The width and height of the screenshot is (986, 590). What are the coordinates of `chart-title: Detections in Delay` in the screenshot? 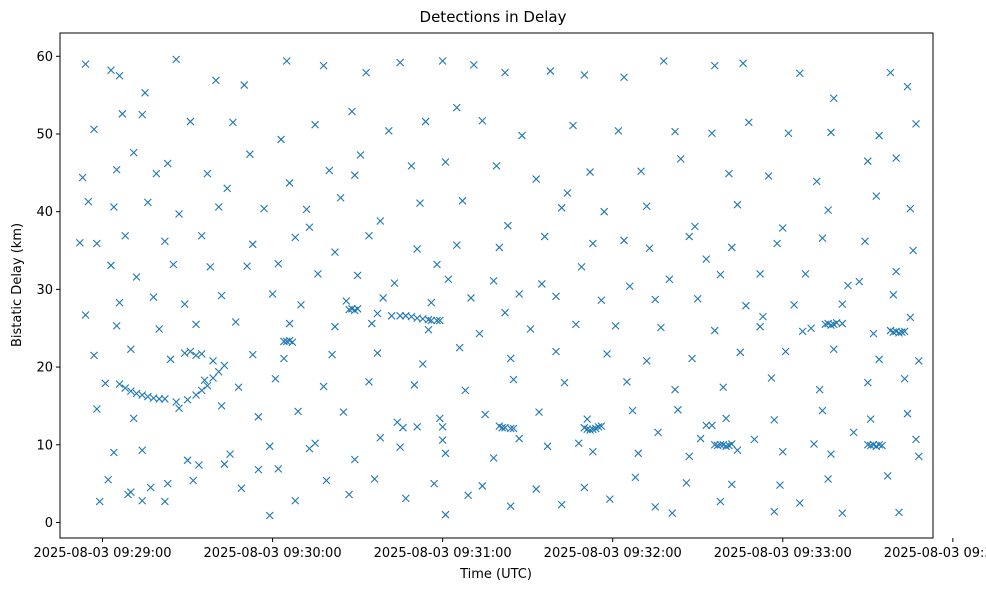 It's located at (493, 17).